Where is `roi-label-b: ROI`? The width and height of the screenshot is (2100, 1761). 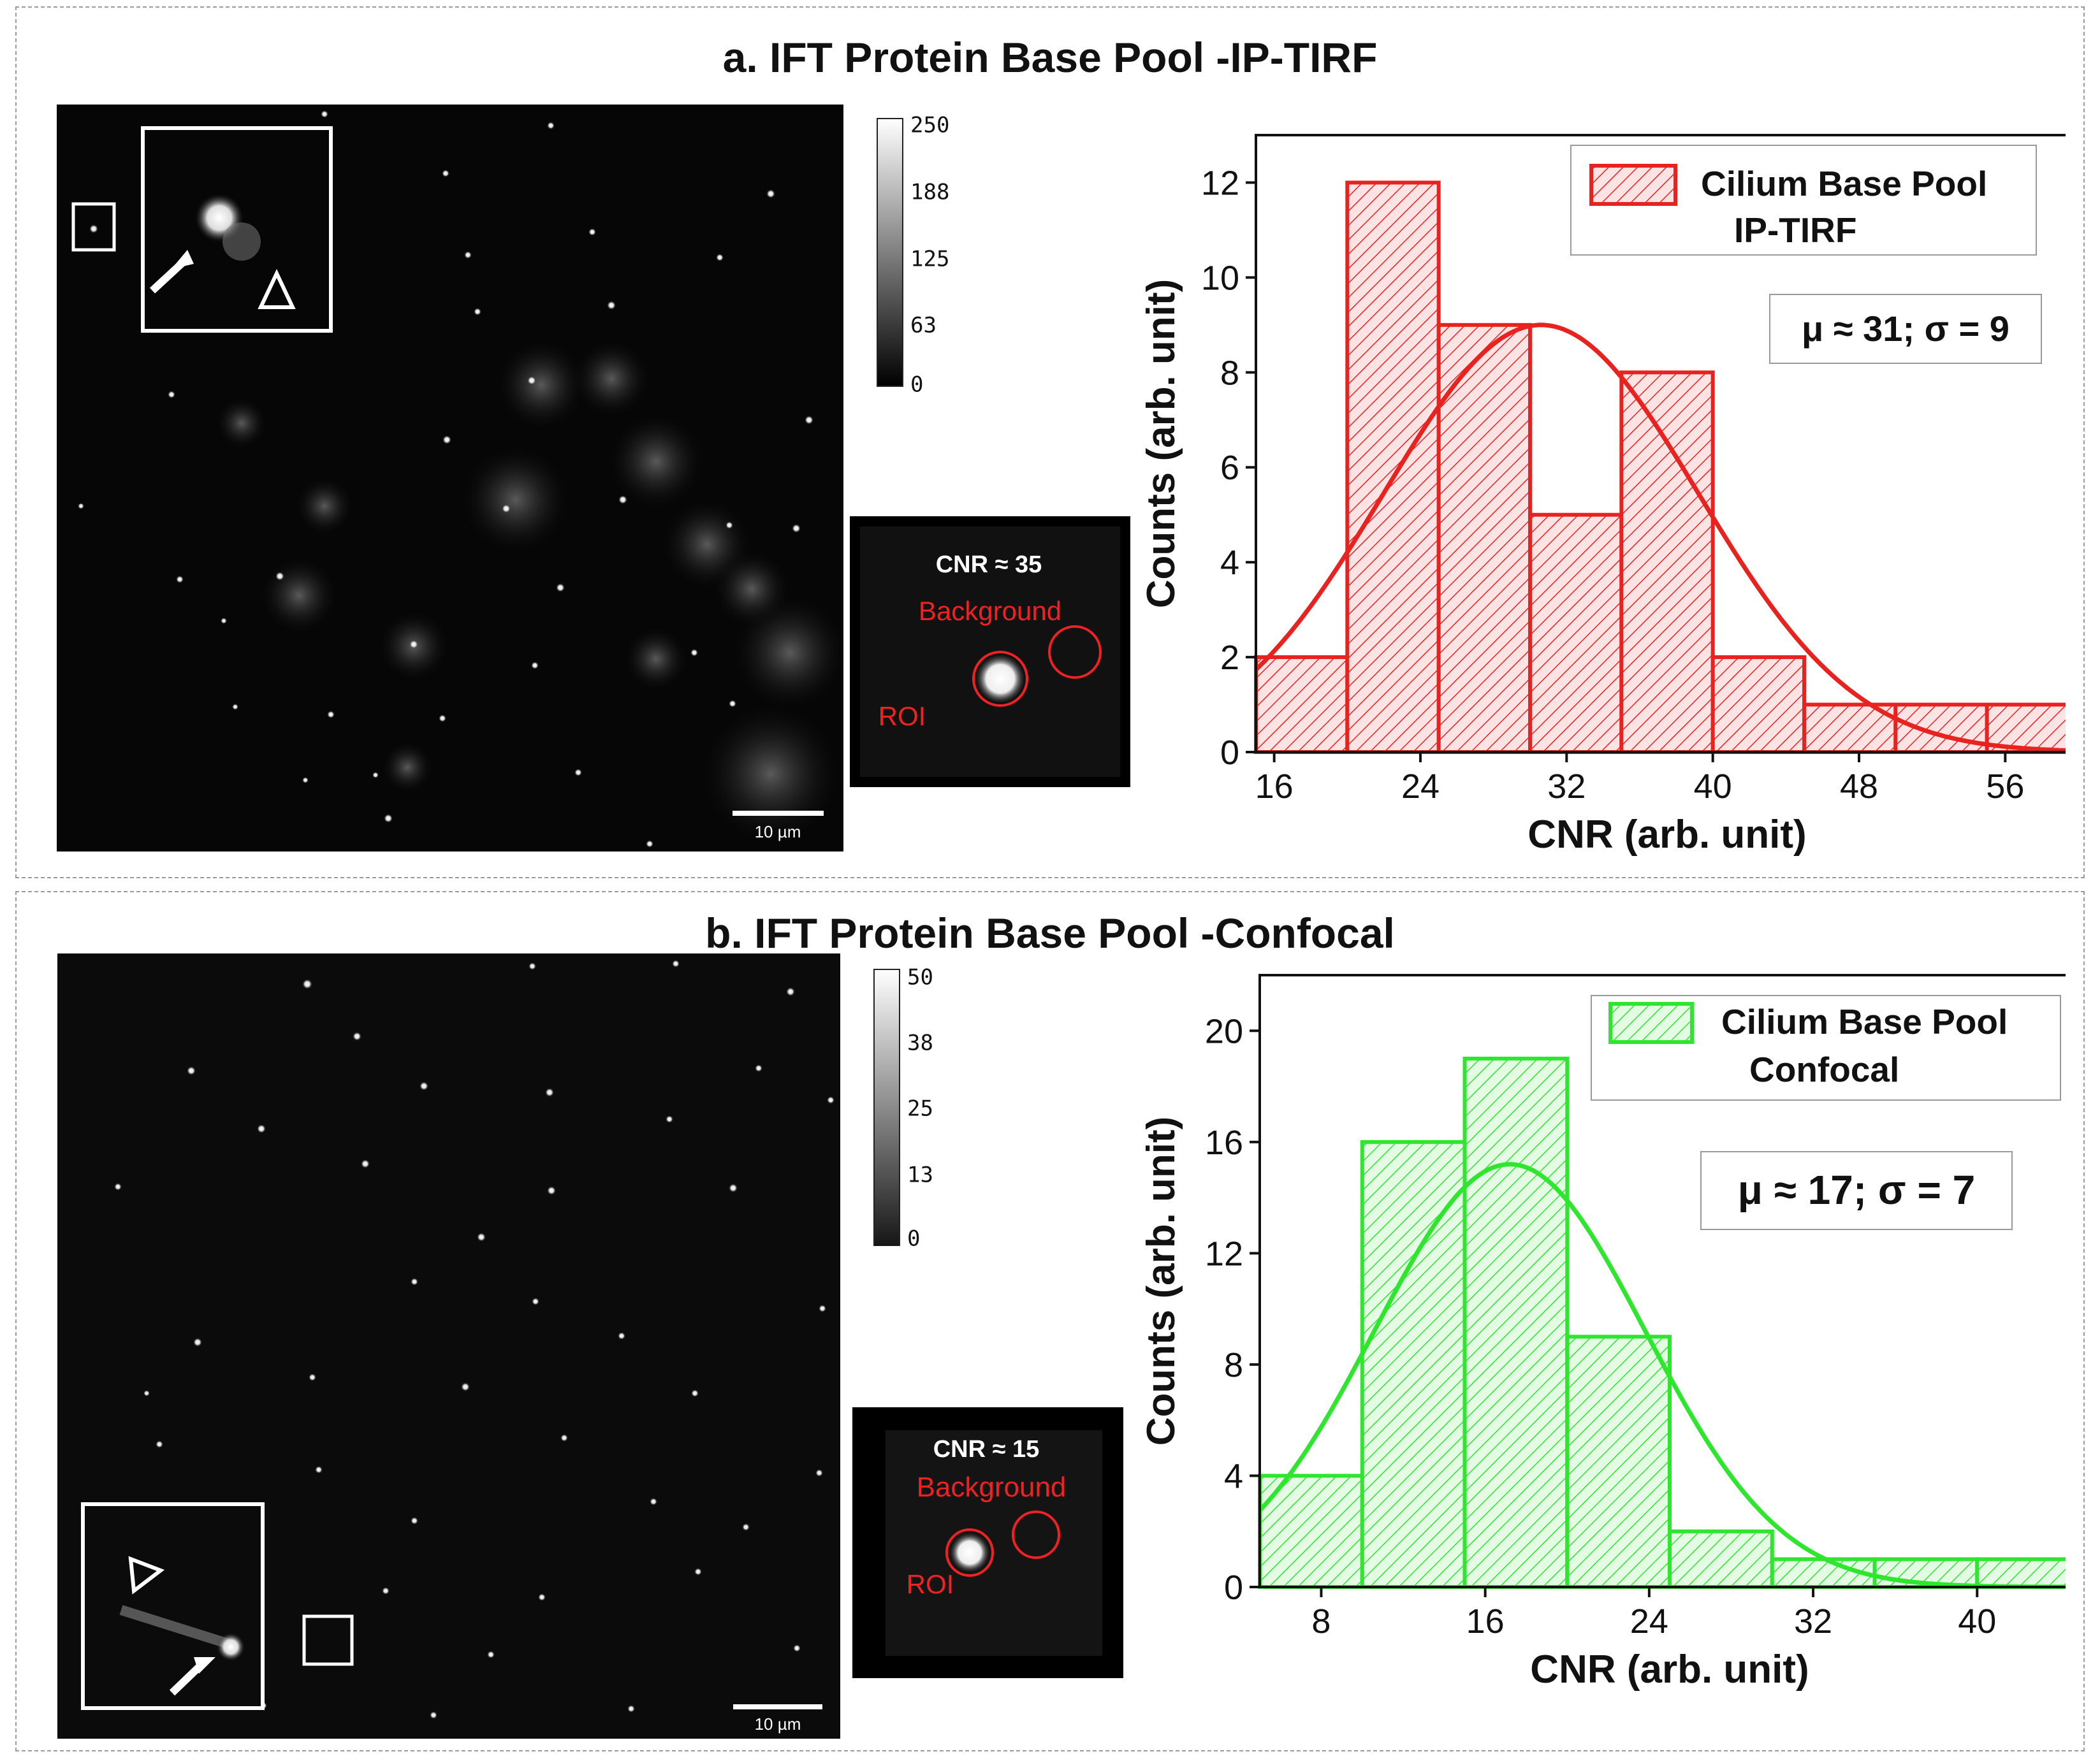
roi-label-b: ROI is located at coordinates (930, 1584).